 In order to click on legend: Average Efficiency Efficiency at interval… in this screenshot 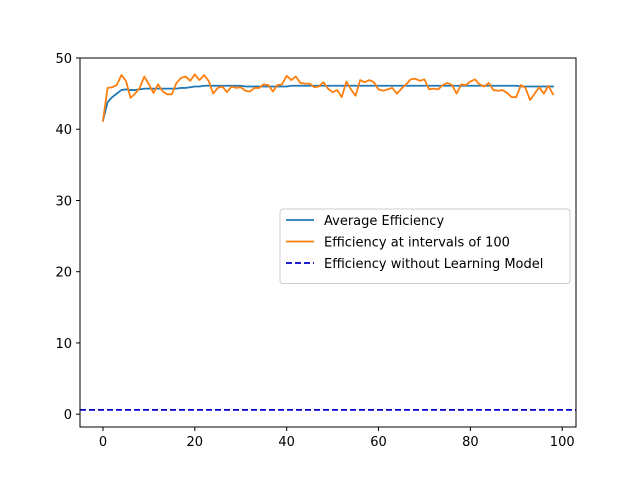, I will do `click(425, 246)`.